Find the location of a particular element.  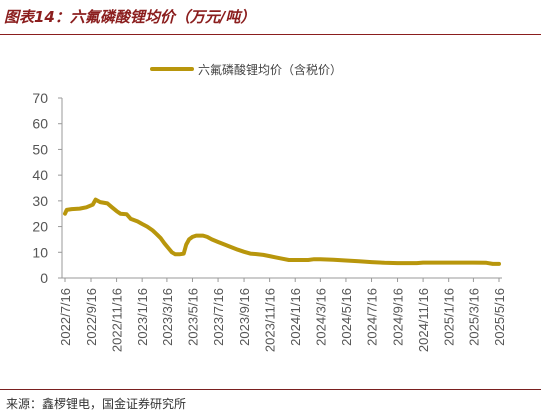

y-tick-label: 20 is located at coordinates (40, 227).